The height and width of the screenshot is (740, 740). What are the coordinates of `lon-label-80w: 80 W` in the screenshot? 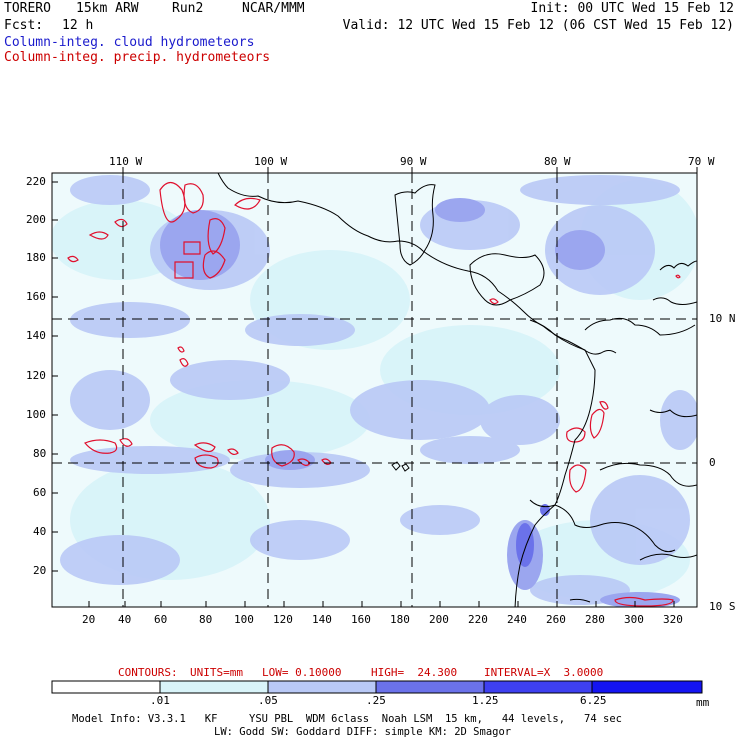 It's located at (557, 161).